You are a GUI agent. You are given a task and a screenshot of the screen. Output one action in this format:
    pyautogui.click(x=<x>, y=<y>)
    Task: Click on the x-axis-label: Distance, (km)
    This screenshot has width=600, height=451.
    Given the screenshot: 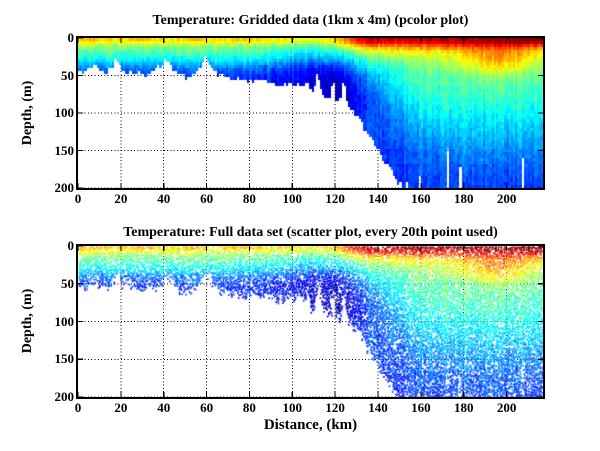 What is the action you would take?
    pyautogui.click(x=310, y=425)
    